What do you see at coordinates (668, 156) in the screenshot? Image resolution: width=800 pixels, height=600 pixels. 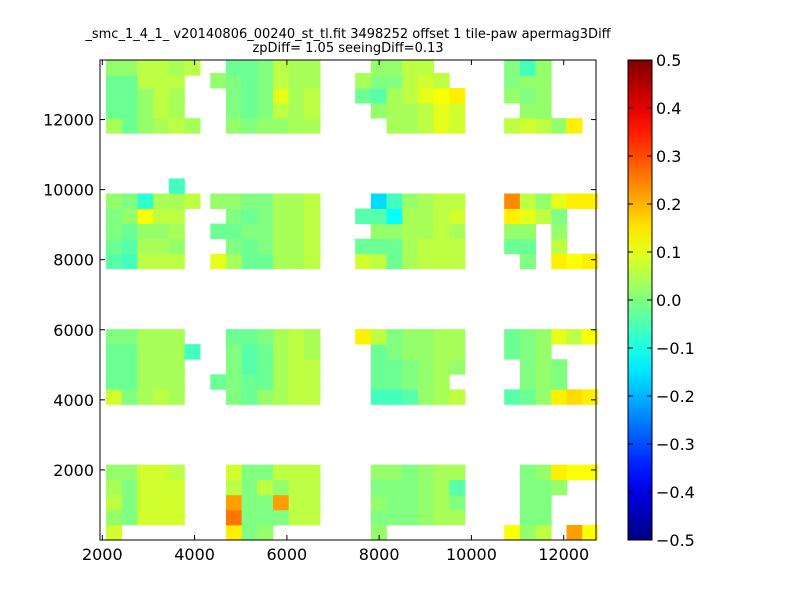 I see `colorbar-tick-label: 0.3` at bounding box center [668, 156].